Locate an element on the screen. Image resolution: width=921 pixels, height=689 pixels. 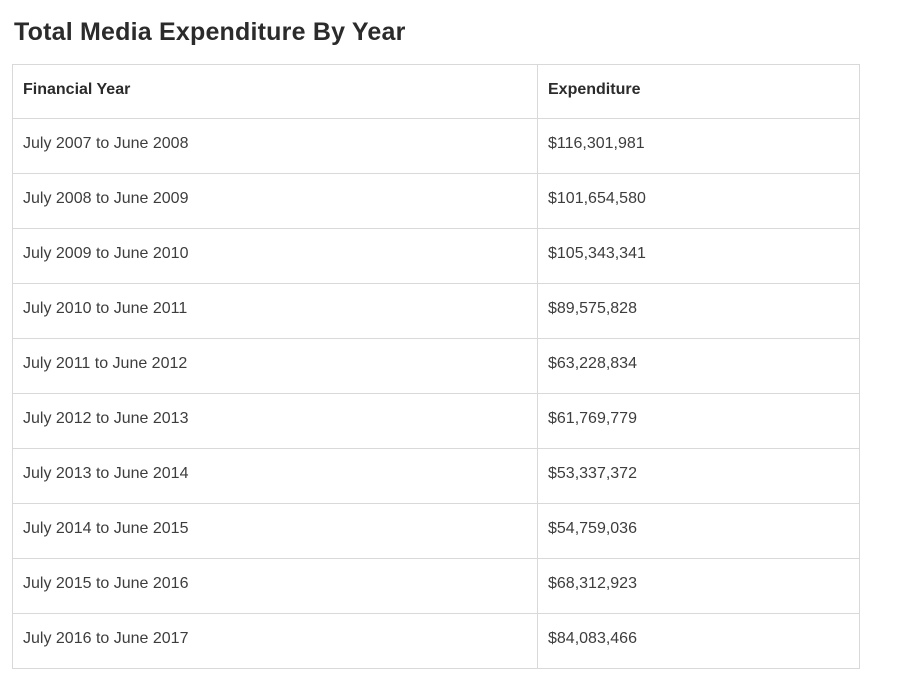
table-row: July 2008 to June 2009 $101,654,580 is located at coordinates (436, 201).